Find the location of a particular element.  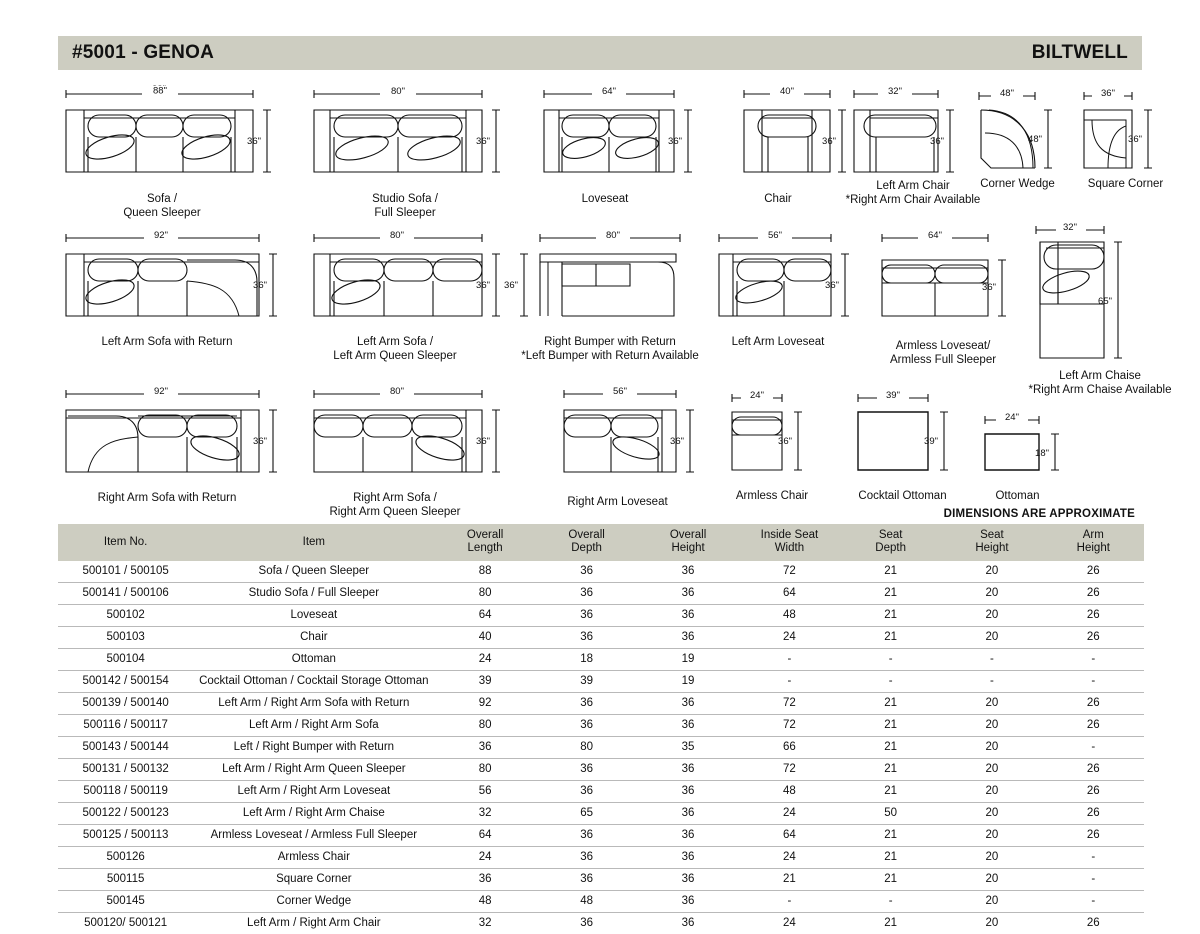

svg-text: 56" is located at coordinates (775, 235).